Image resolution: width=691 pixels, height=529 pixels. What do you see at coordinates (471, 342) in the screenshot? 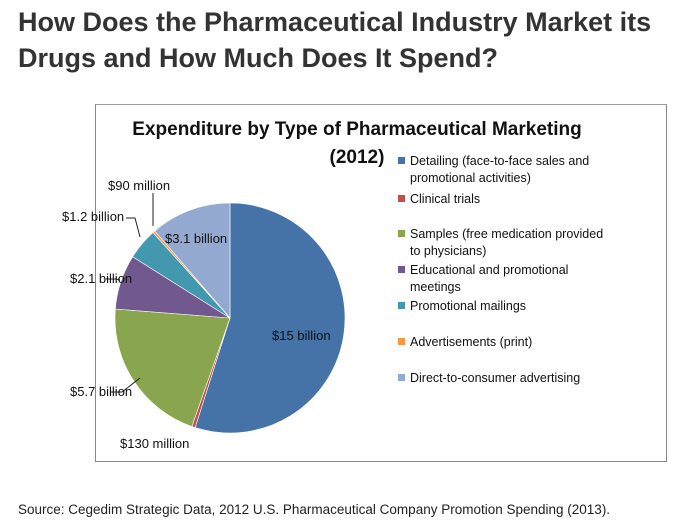
I see `legend-label: Advertisements (print)` at bounding box center [471, 342].